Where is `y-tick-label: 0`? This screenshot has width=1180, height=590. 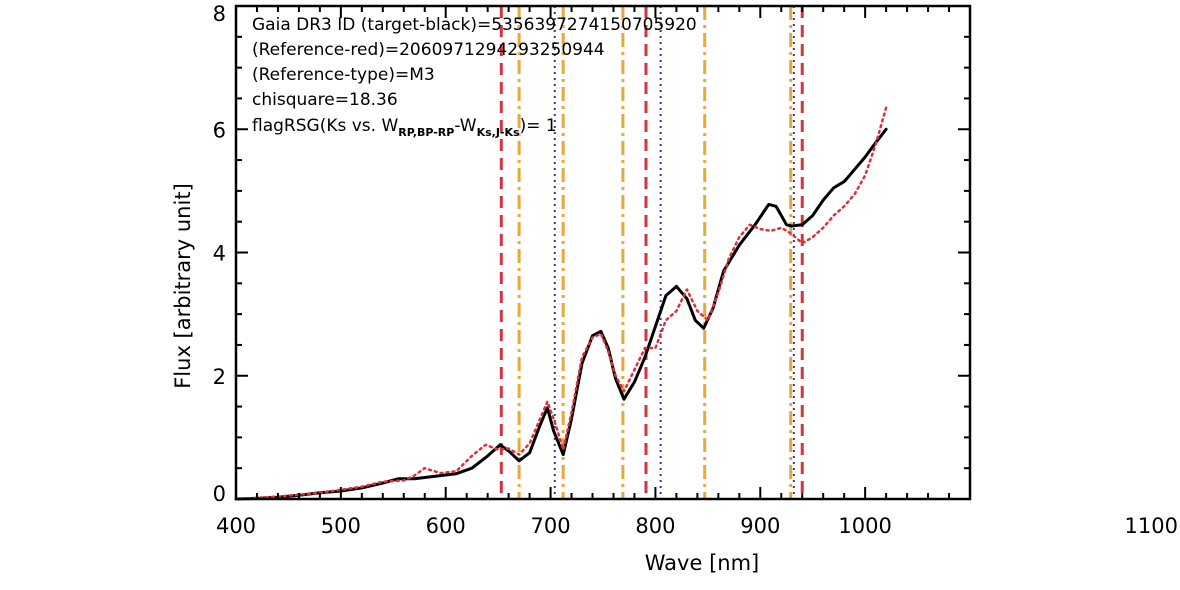
y-tick-label: 0 is located at coordinates (219, 494).